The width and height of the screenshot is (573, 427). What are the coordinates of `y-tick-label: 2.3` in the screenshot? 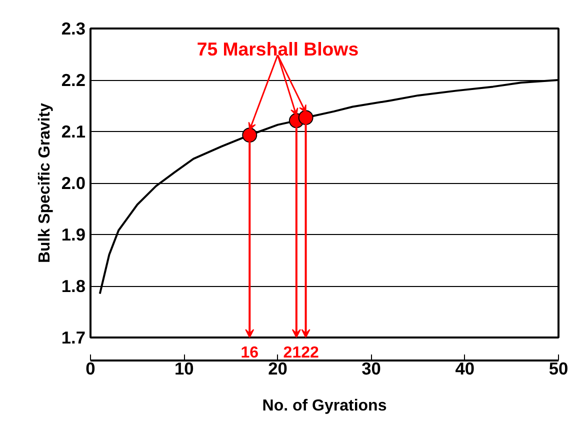 It's located at (73, 28).